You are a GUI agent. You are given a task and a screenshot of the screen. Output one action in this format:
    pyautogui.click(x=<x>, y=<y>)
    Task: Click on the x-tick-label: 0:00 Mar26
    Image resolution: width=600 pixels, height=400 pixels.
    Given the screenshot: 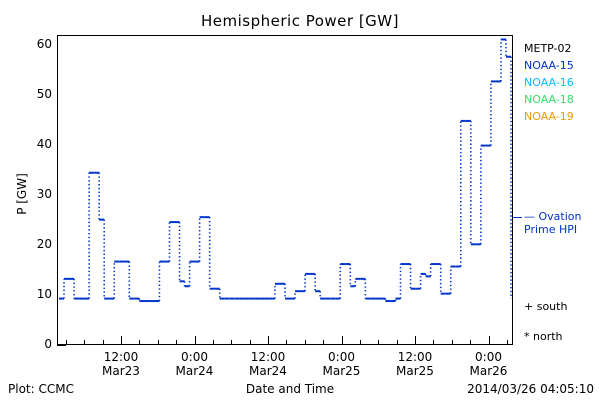 What is the action you would take?
    pyautogui.click(x=489, y=364)
    